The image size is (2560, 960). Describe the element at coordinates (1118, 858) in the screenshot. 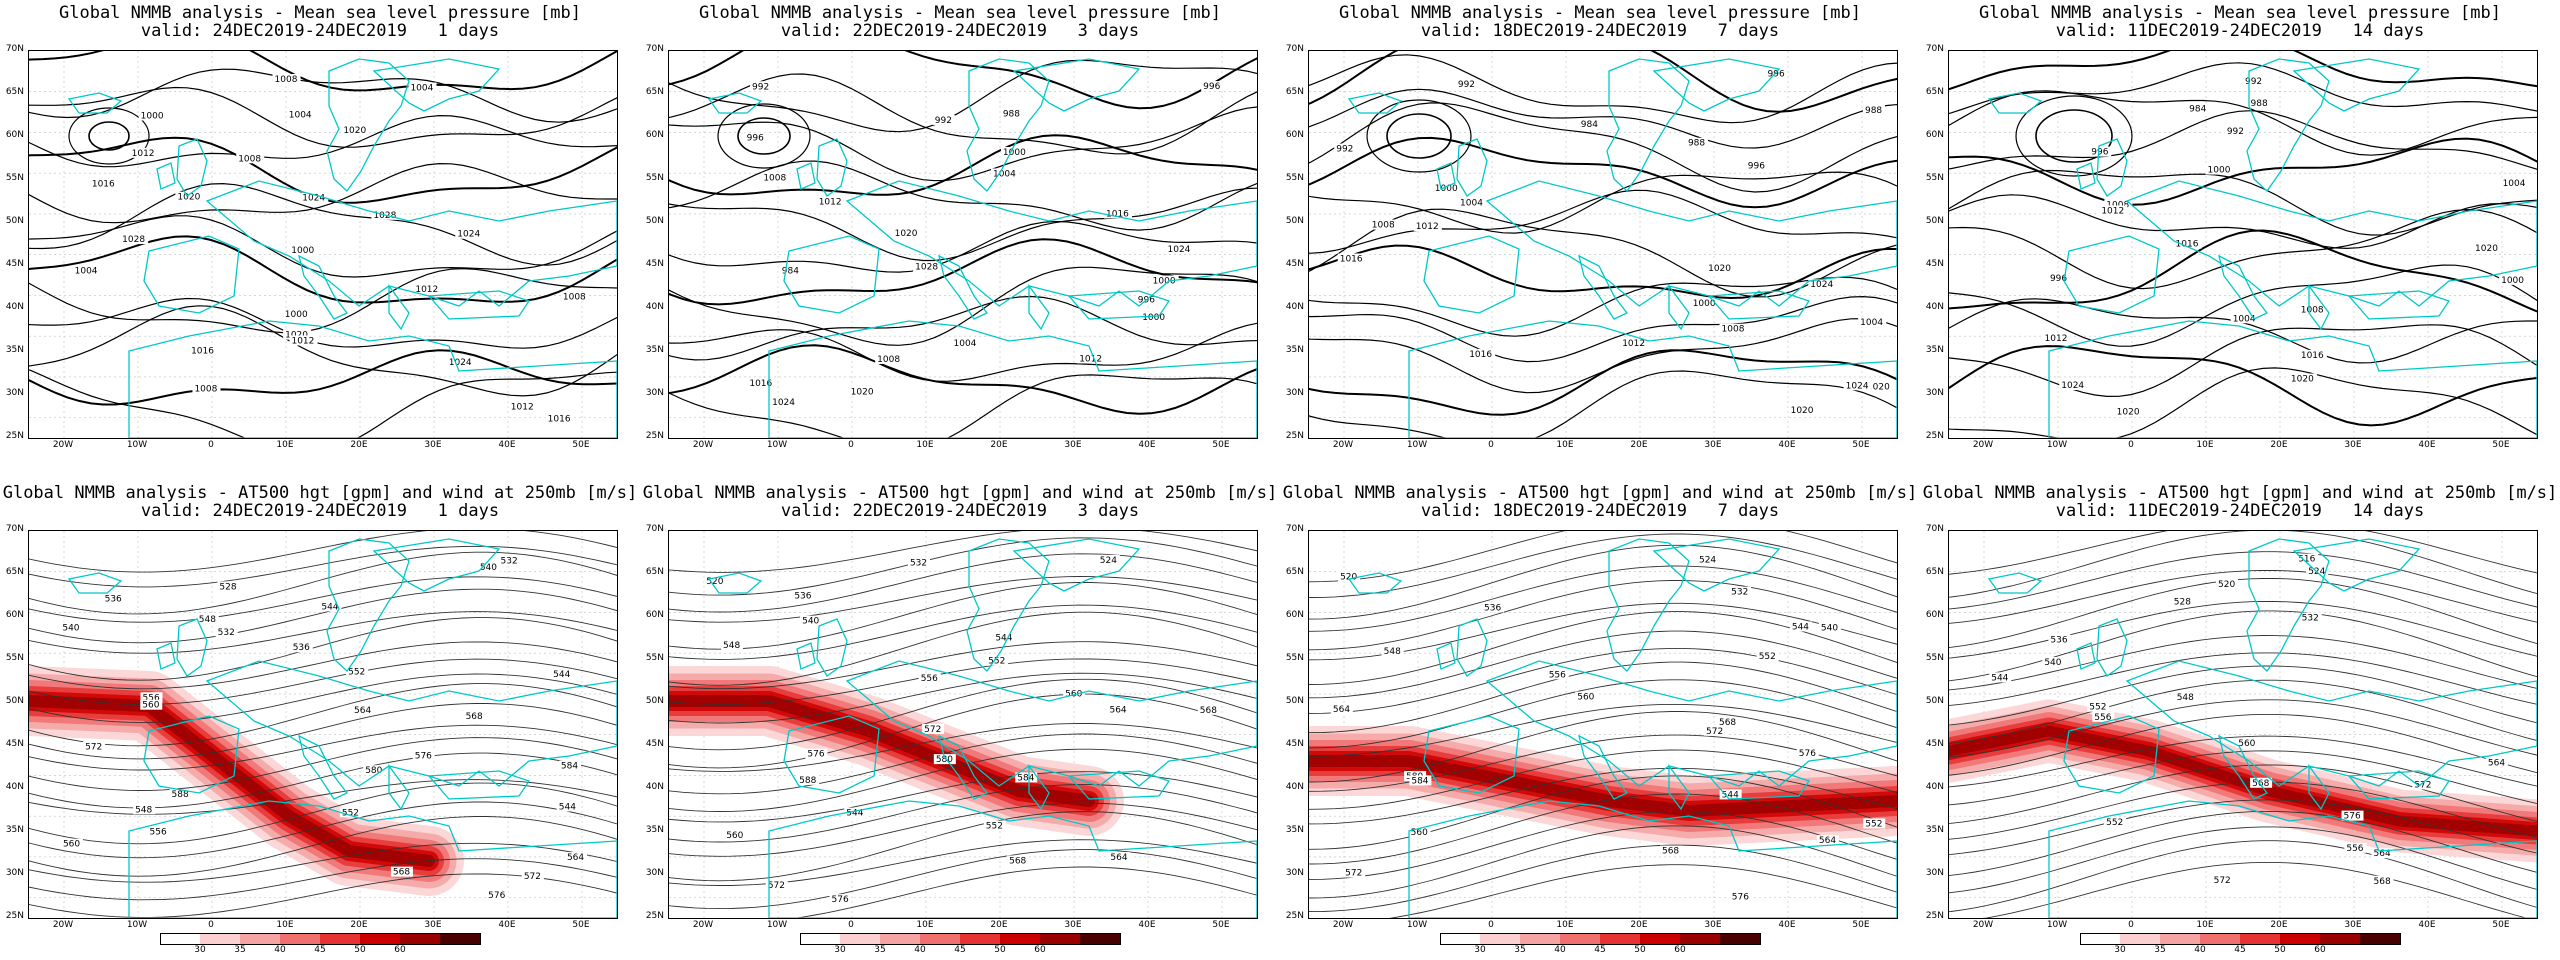

I see `isohypse-label: 564` at that location.